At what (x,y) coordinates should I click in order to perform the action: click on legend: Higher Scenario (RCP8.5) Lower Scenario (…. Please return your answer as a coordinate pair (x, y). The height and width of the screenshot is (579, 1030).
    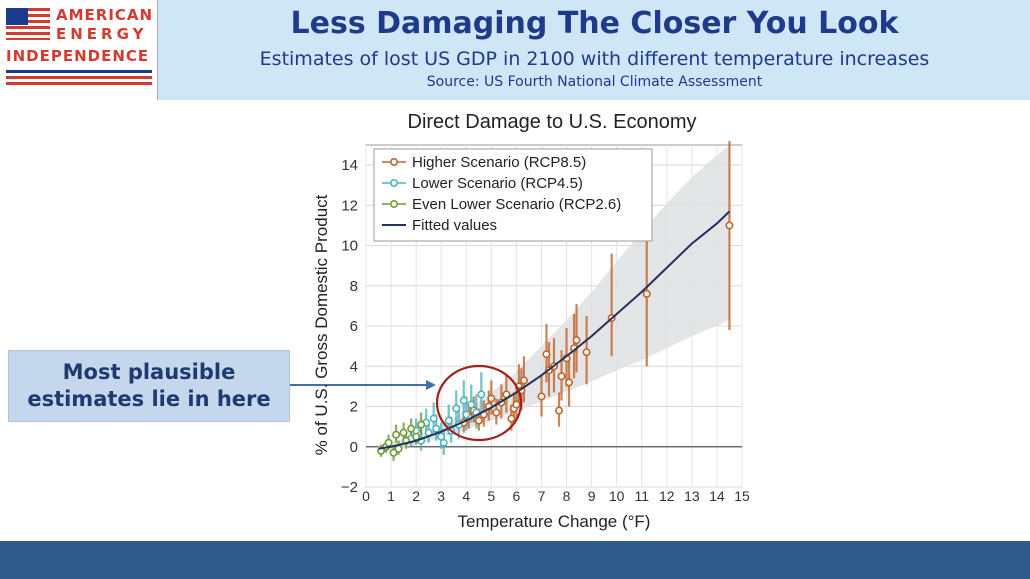
    Looking at the image, I should click on (513, 195).